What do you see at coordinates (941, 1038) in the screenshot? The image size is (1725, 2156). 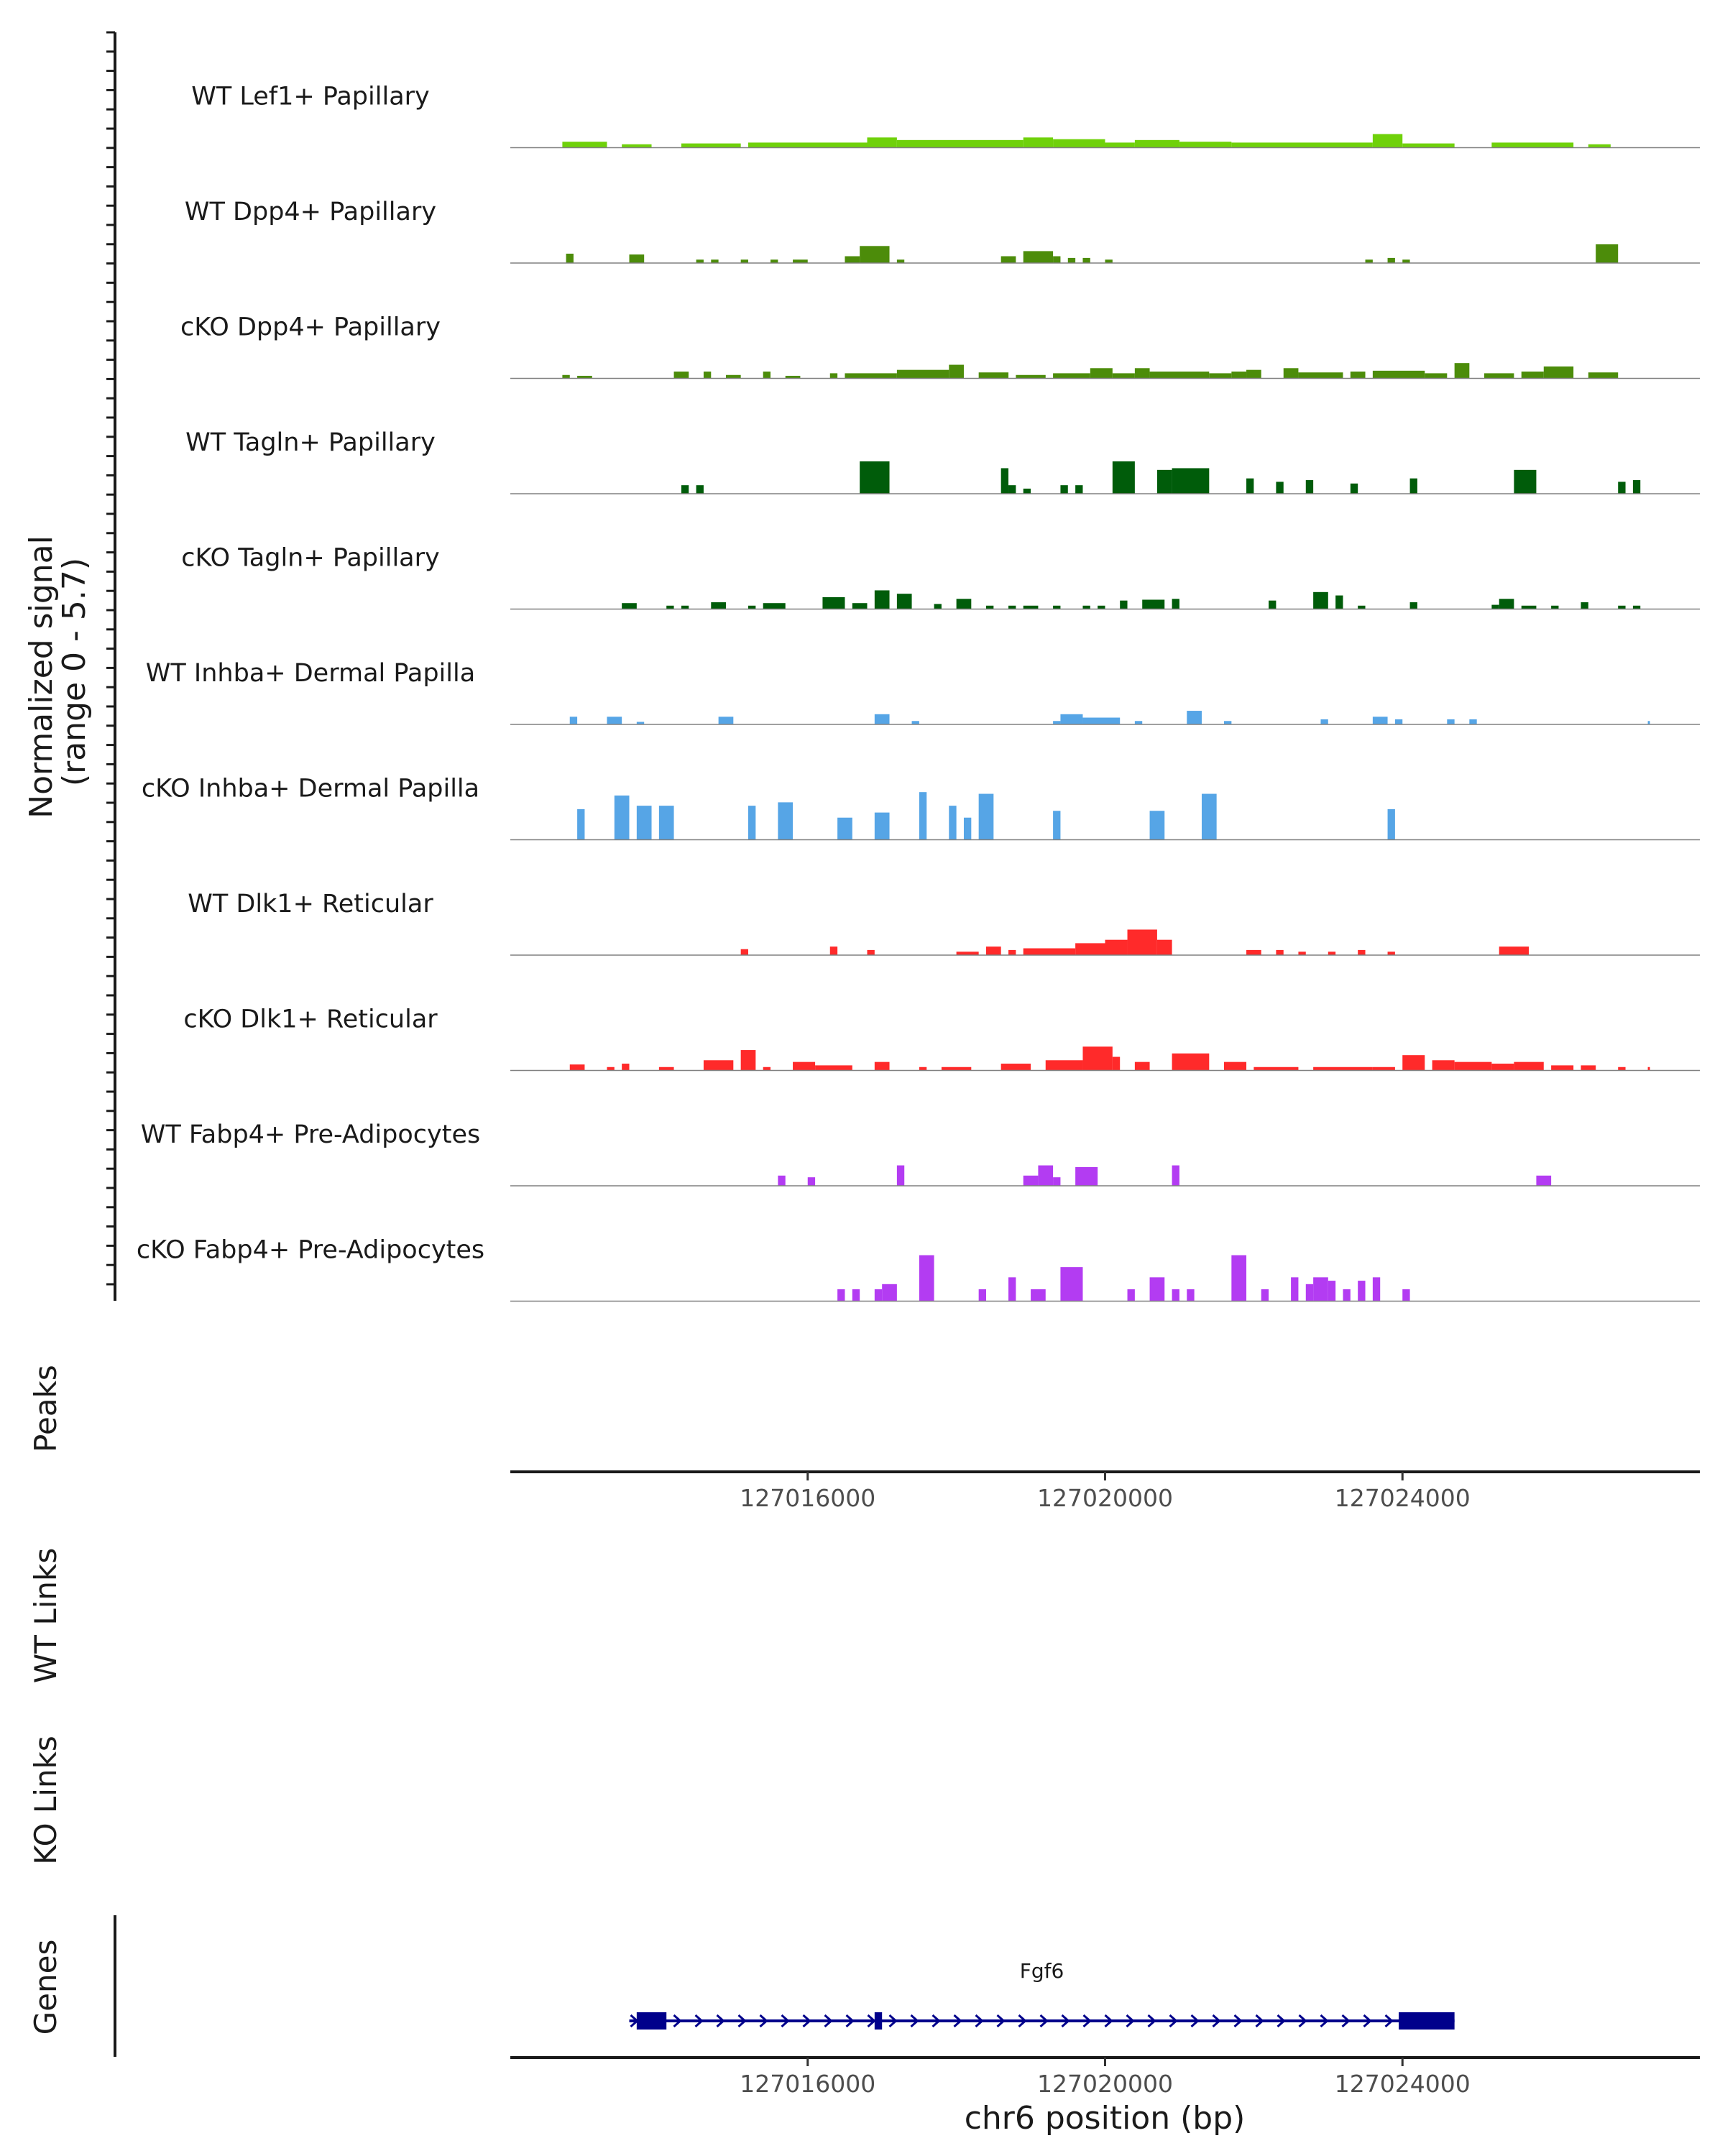 I see `track-cko-dlk1-reticular: cKO Dlk1+ Reticular` at bounding box center [941, 1038].